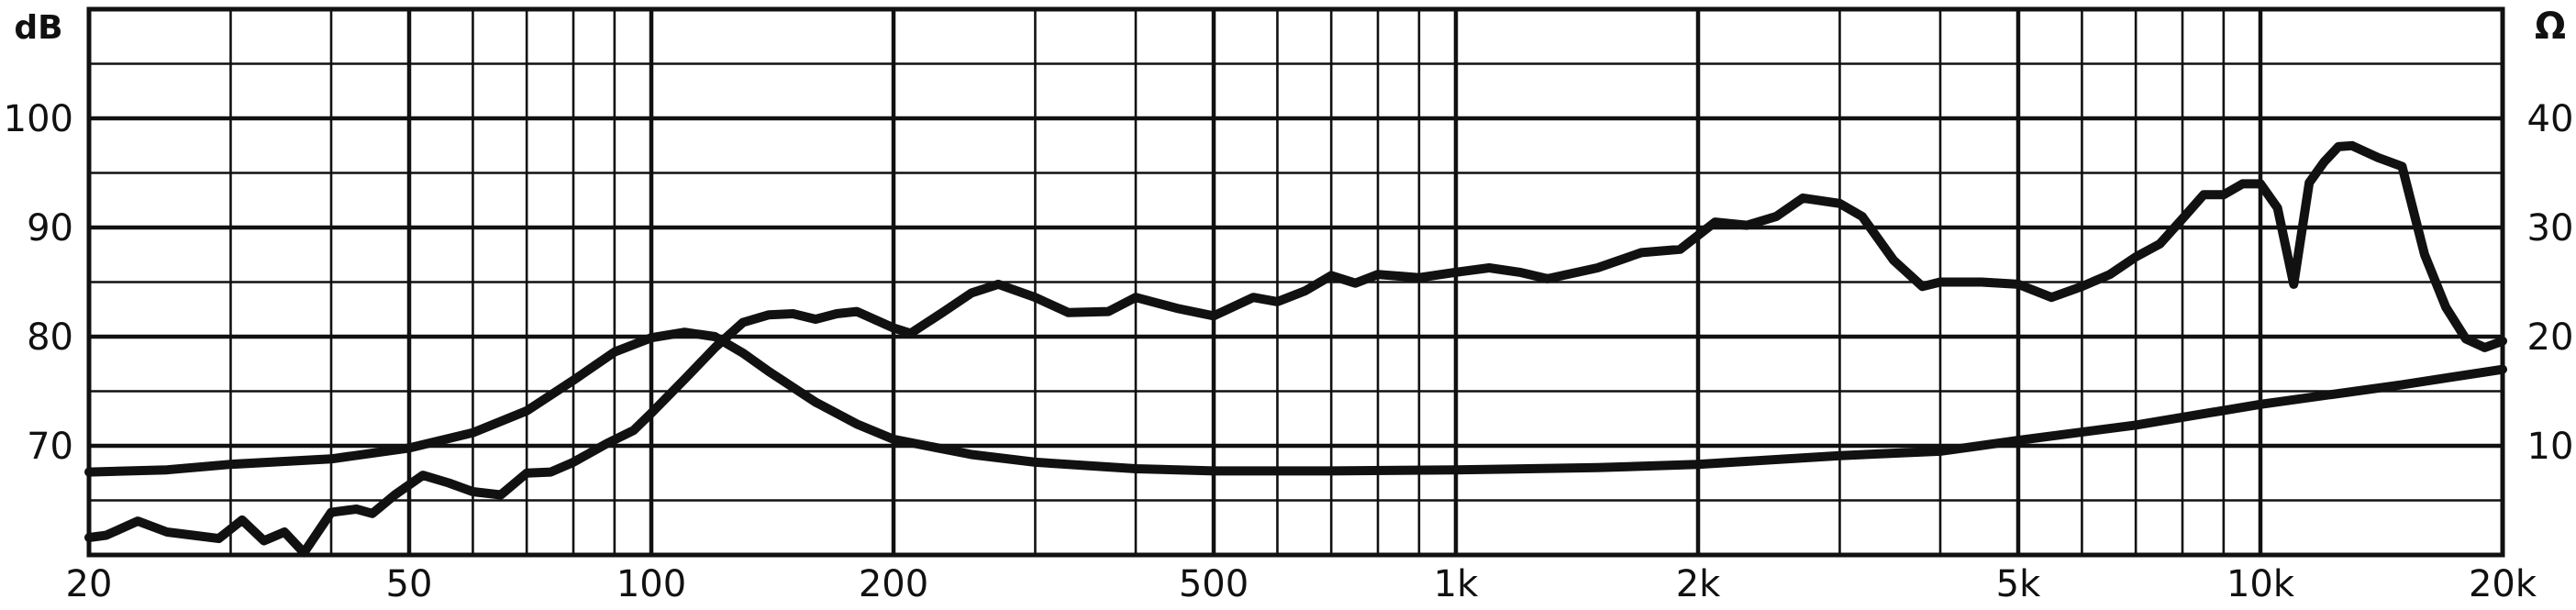 Image resolution: width=2576 pixels, height=610 pixels. I want to click on y-left-tick-label: 100, so click(38, 119).